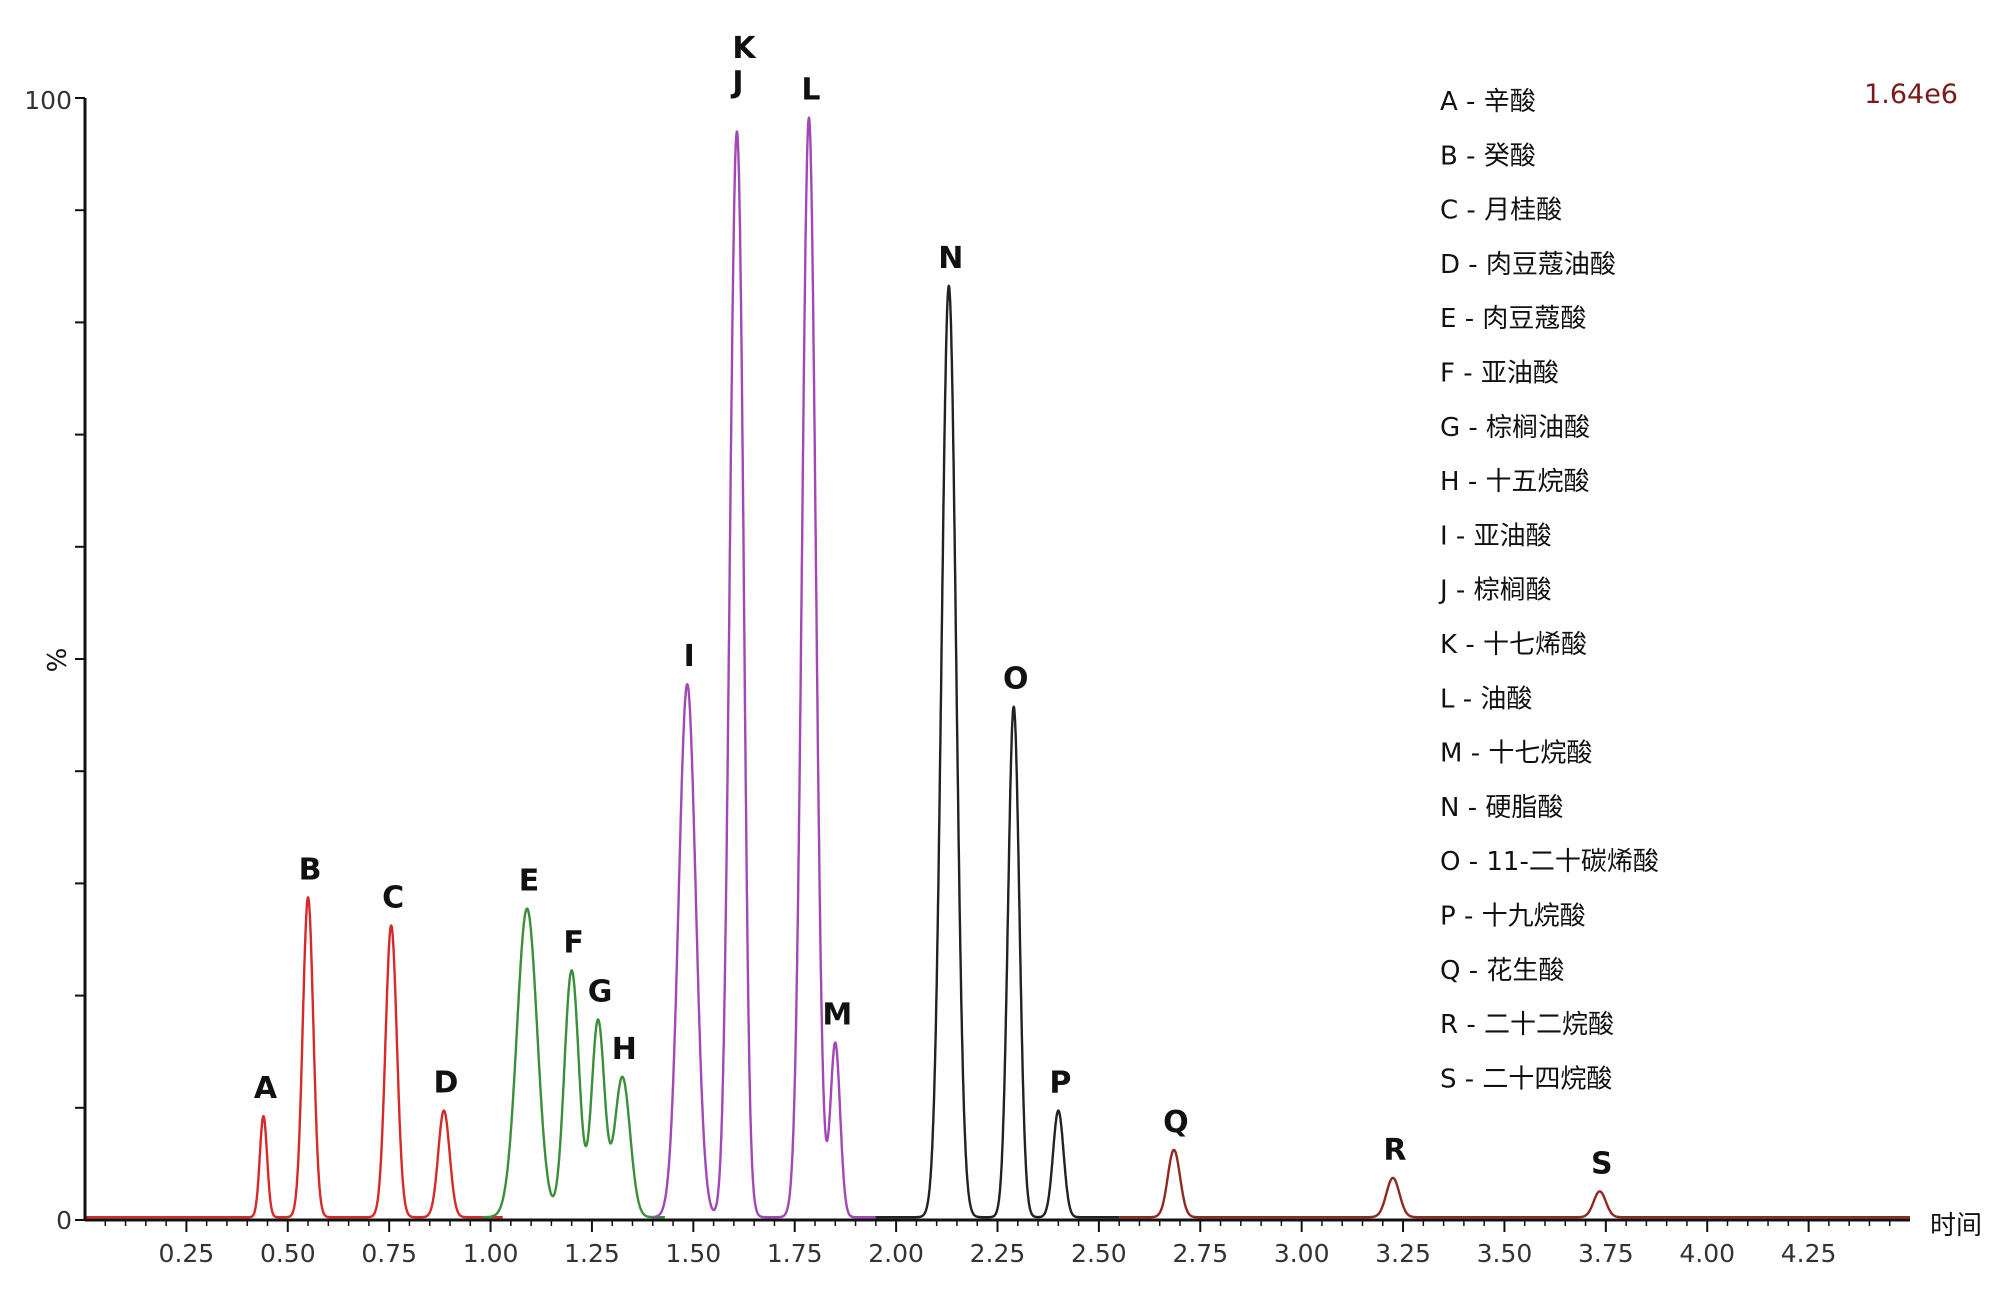  I want to click on peak-label-L: L, so click(810, 90).